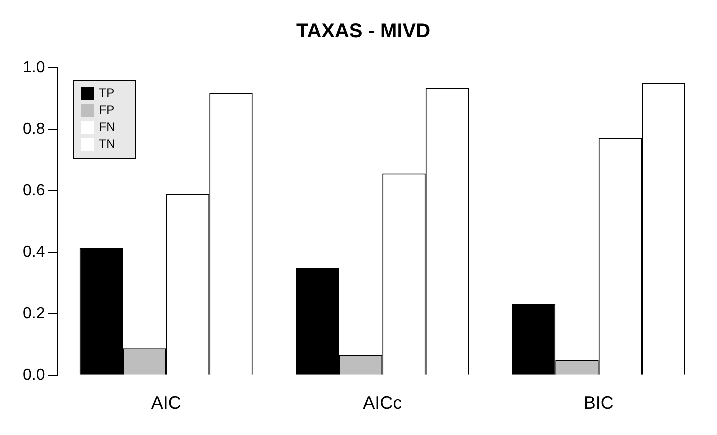 This screenshot has height=435, width=717. I want to click on y-tick-label: 0.8, so click(34, 129).